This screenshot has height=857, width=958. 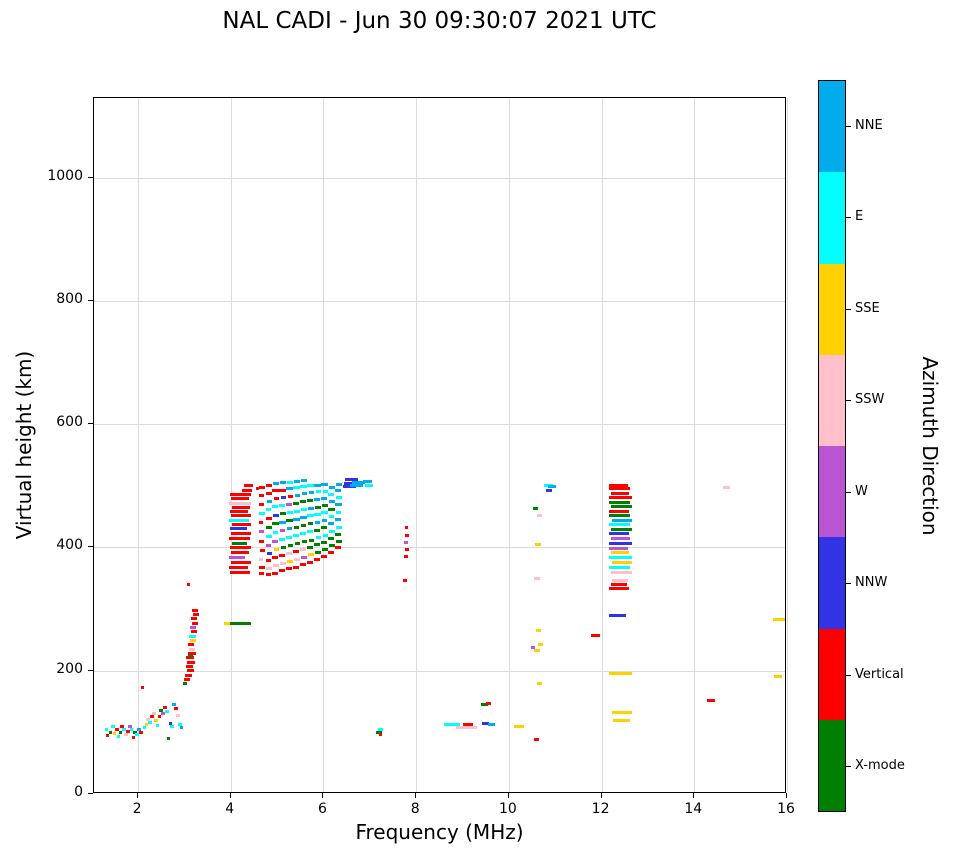 I want to click on y-tick-label: 0, so click(x=78, y=792).